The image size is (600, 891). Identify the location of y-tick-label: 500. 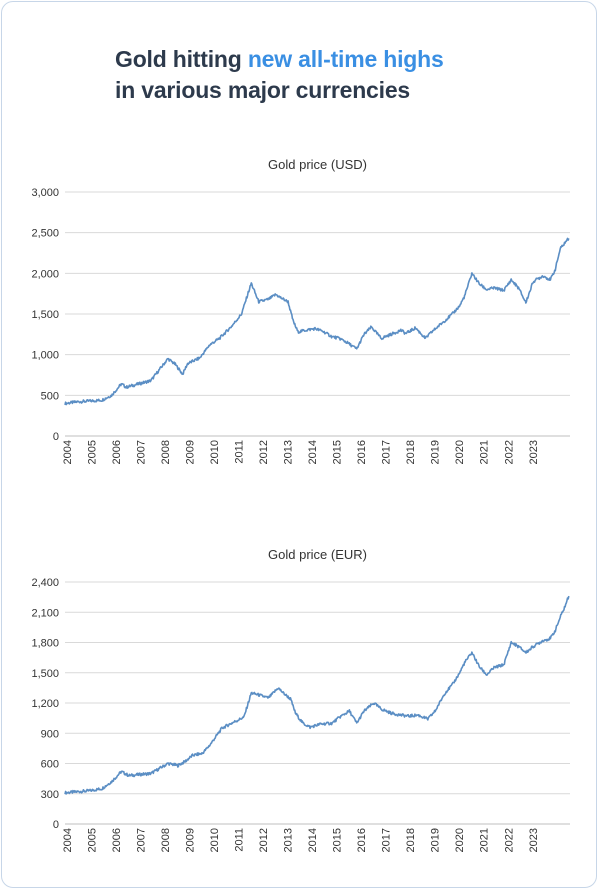
(50, 396).